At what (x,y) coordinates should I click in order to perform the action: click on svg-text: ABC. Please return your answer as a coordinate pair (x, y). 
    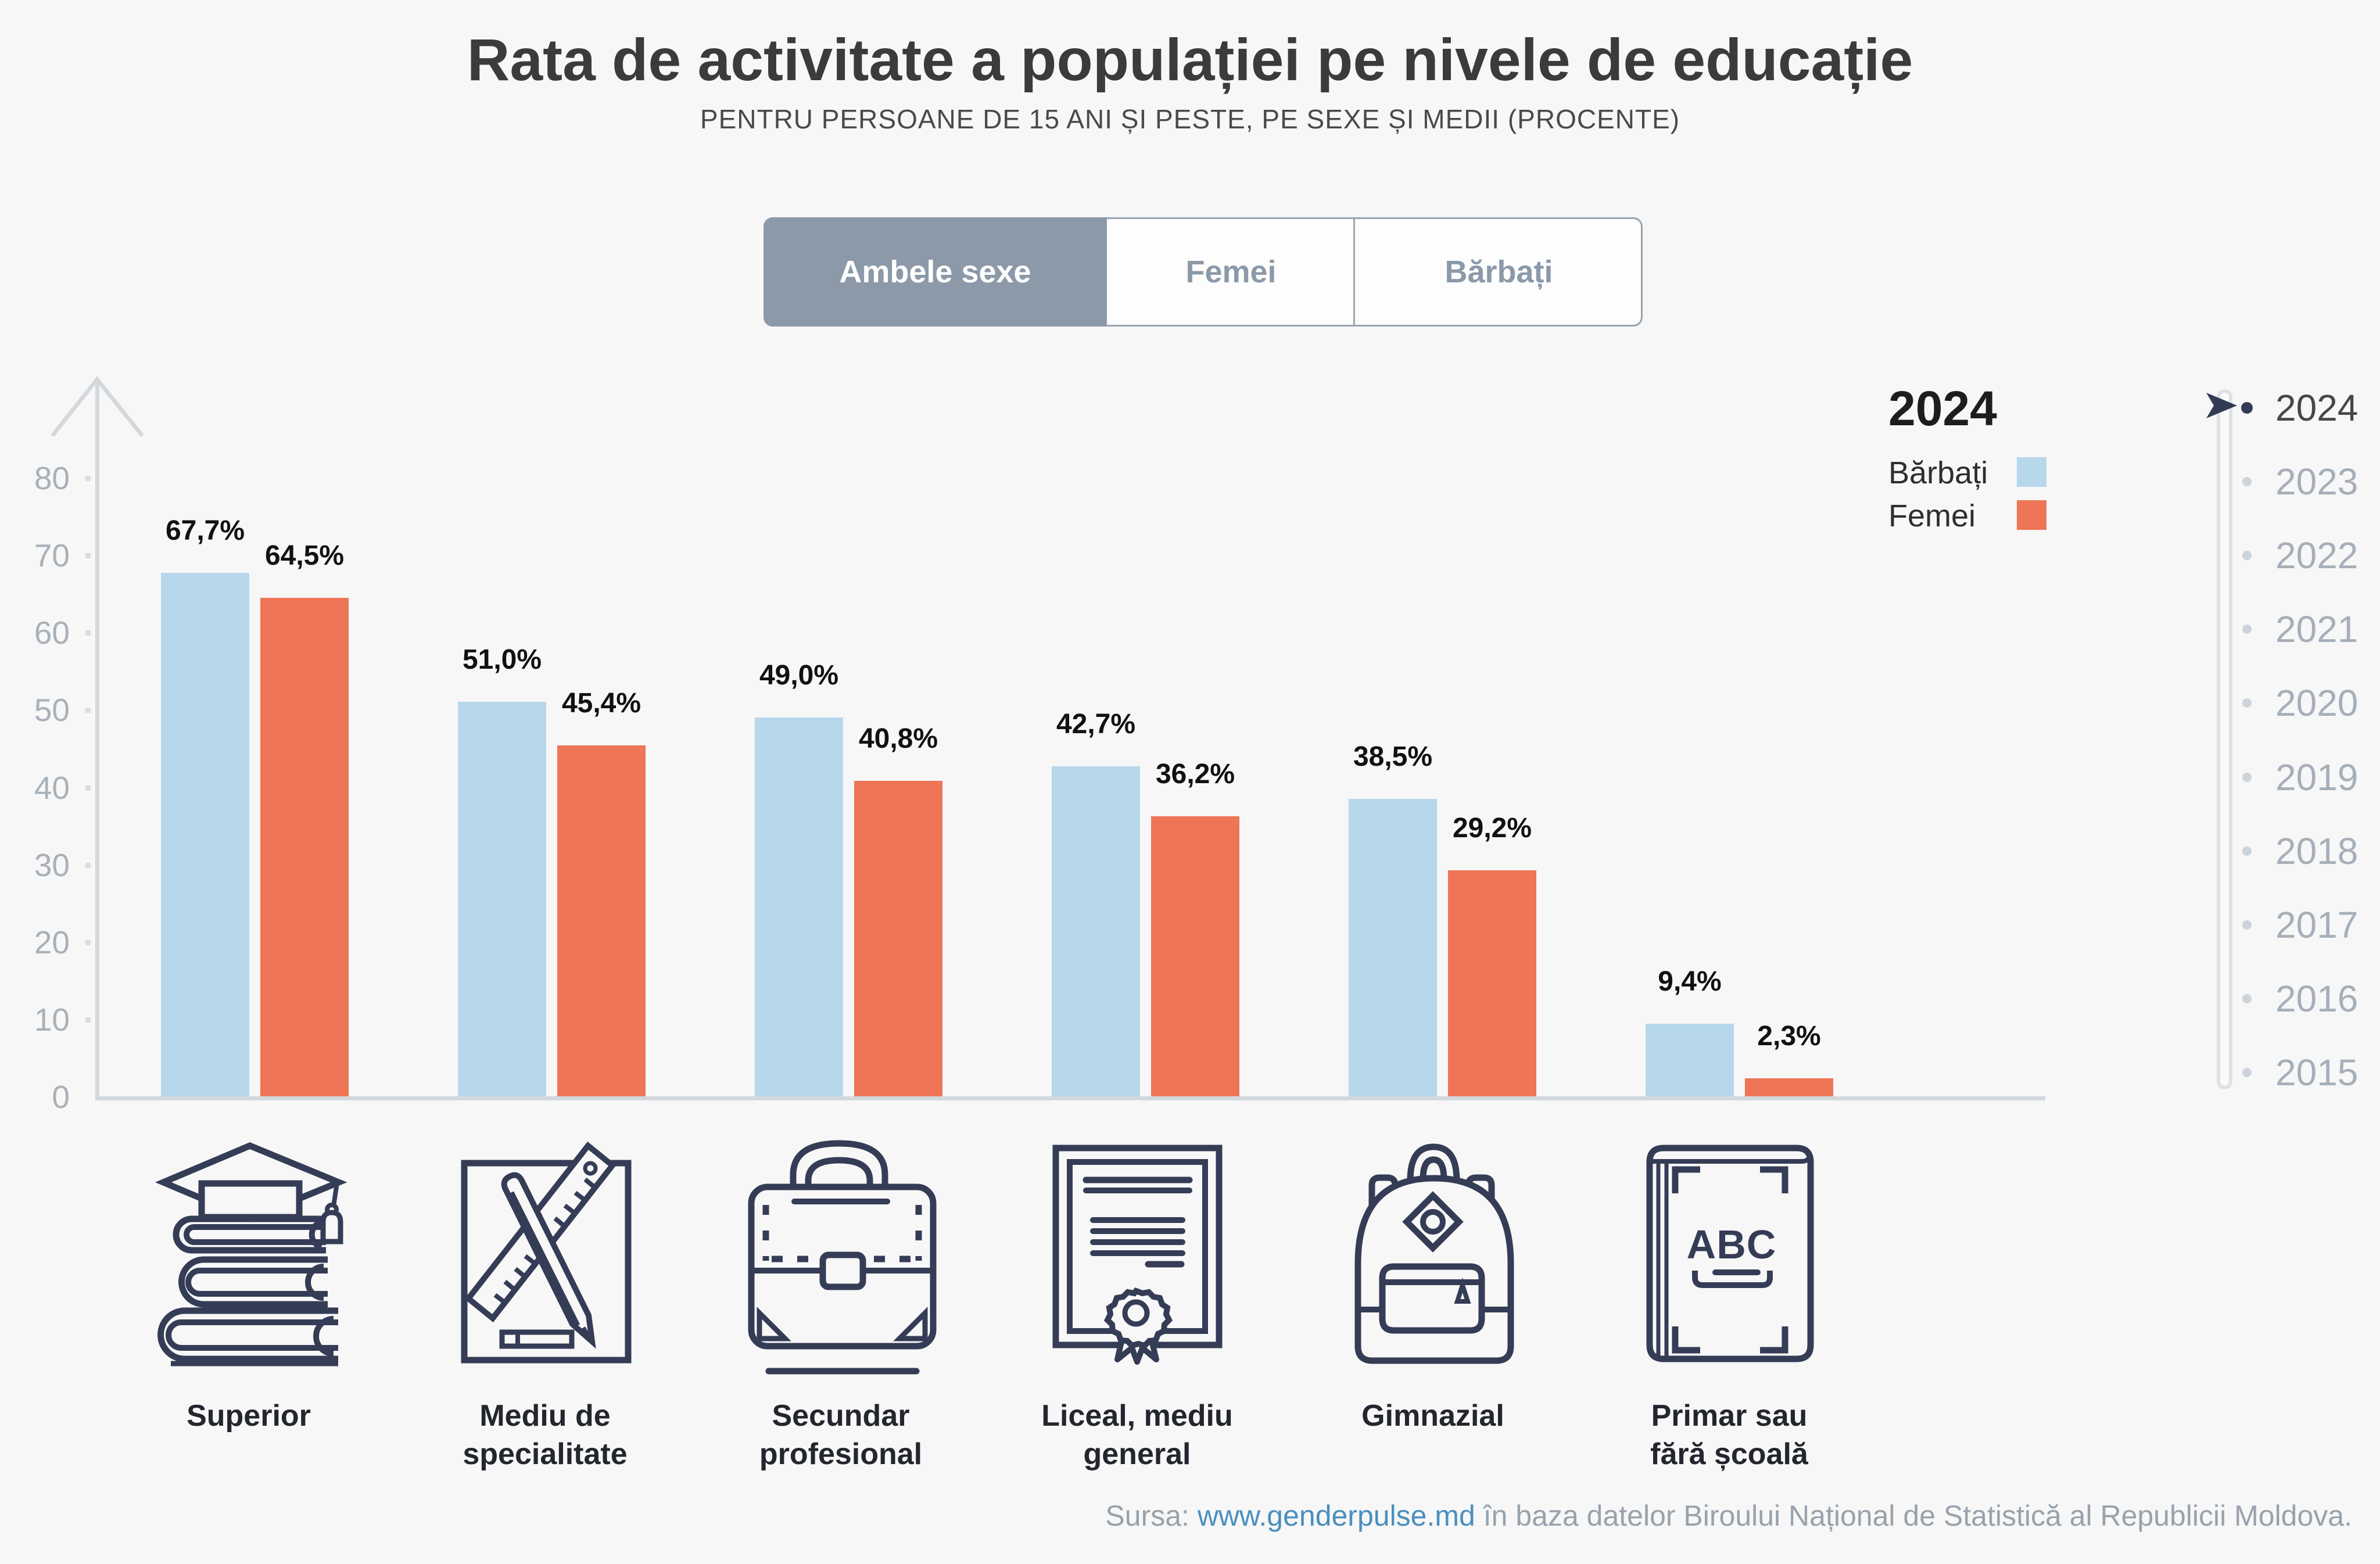
    Looking at the image, I should click on (1732, 1244).